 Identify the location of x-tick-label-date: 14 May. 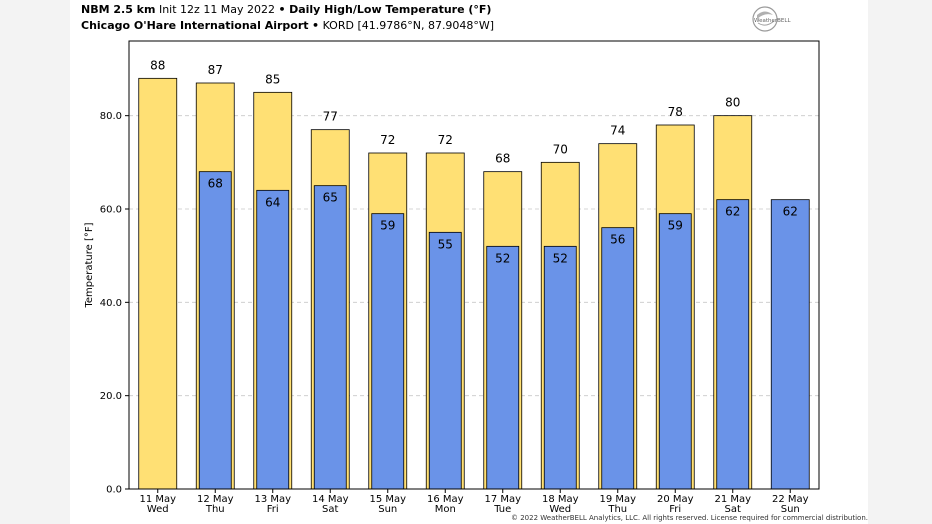
(330, 499).